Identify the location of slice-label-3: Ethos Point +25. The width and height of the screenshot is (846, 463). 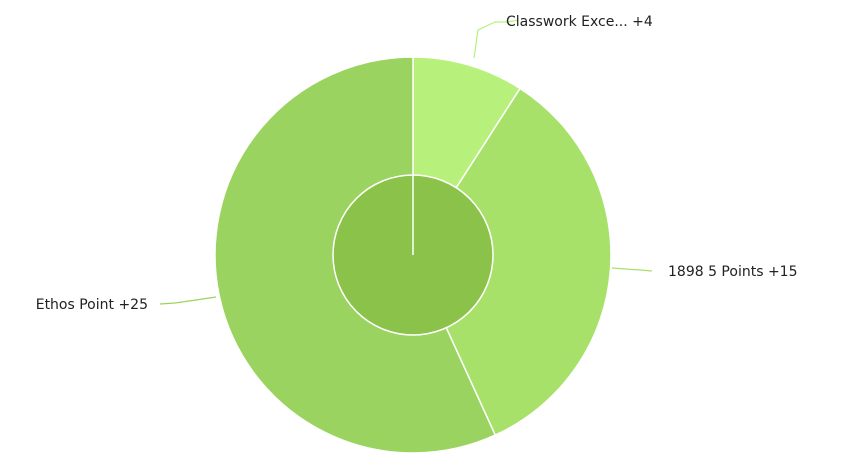
(92, 305).